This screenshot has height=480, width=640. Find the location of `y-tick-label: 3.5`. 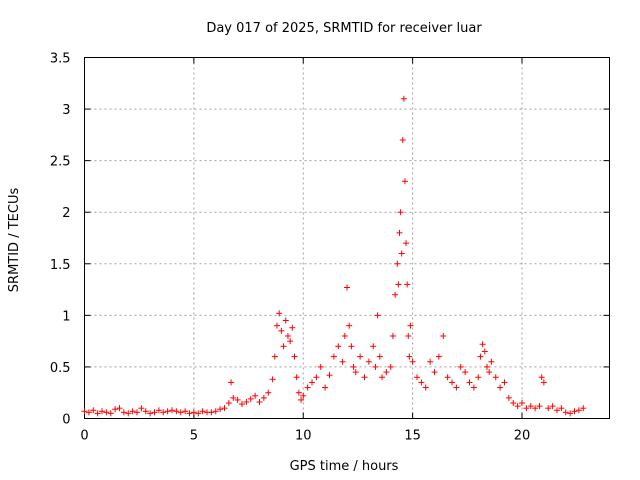

y-tick-label: 3.5 is located at coordinates (60, 59).